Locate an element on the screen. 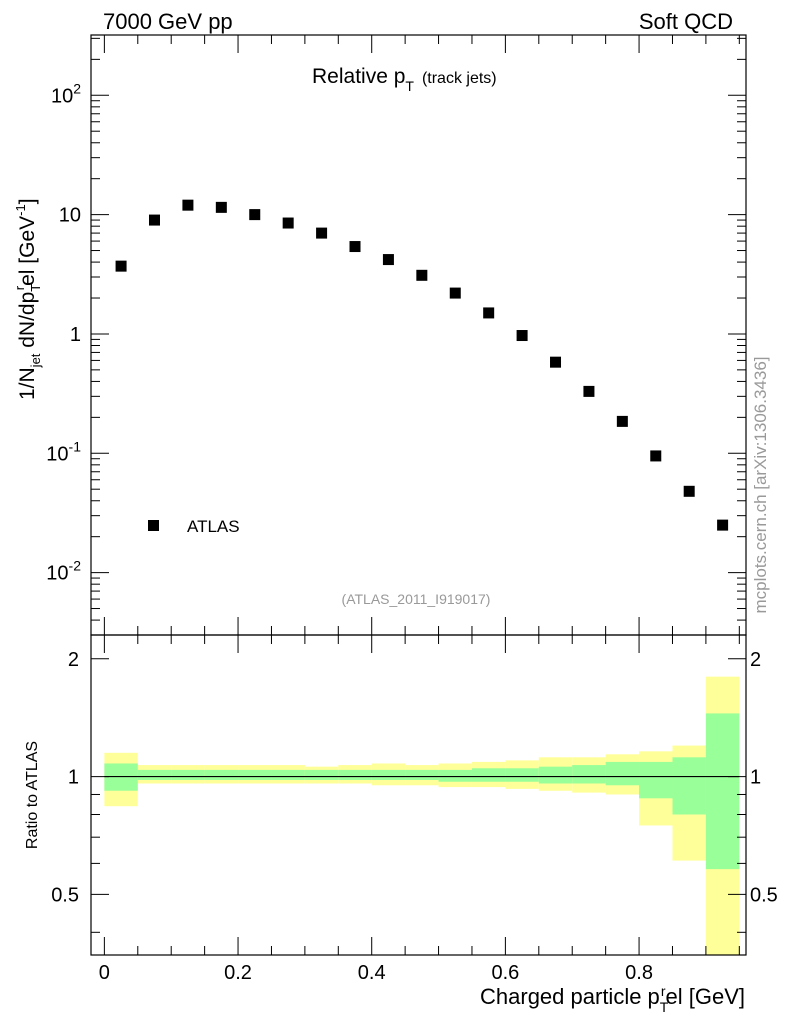  header-right: Soft QCD is located at coordinates (686, 21).